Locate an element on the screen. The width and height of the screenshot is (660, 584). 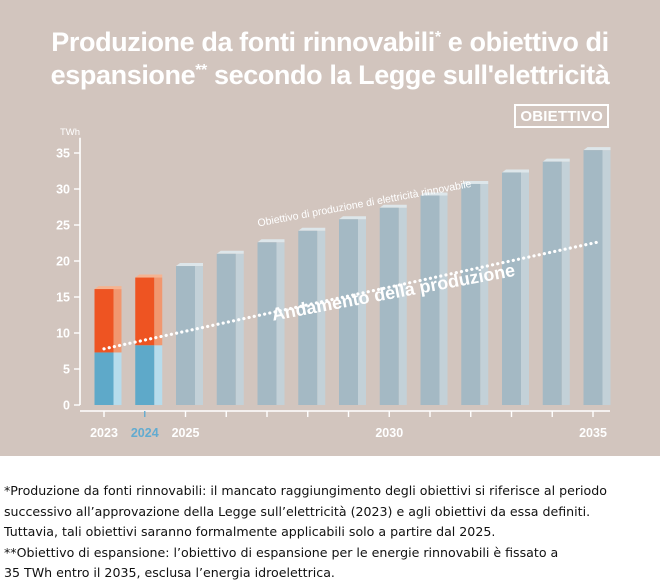
x-tick-label: 2023 is located at coordinates (104, 433).